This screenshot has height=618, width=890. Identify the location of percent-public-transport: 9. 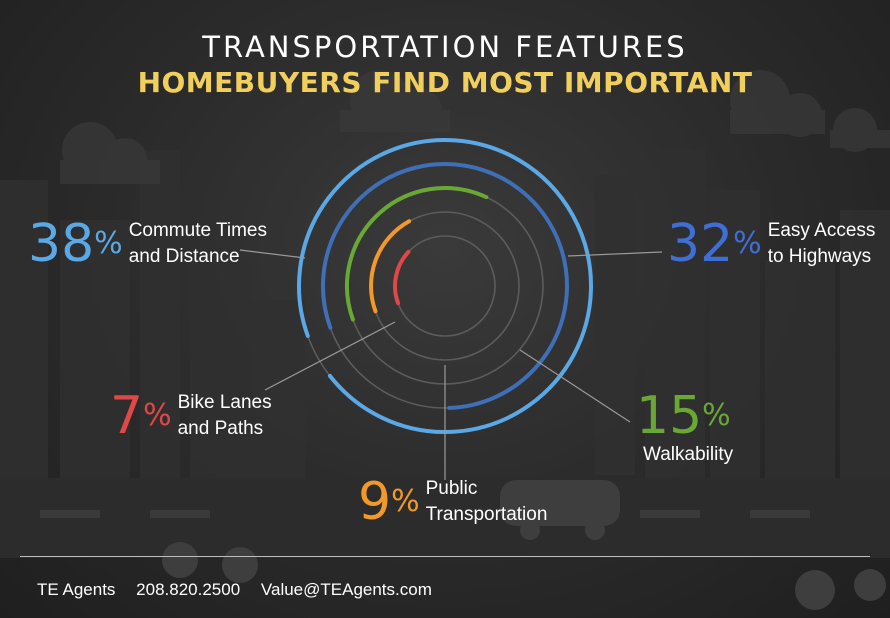
(375, 502).